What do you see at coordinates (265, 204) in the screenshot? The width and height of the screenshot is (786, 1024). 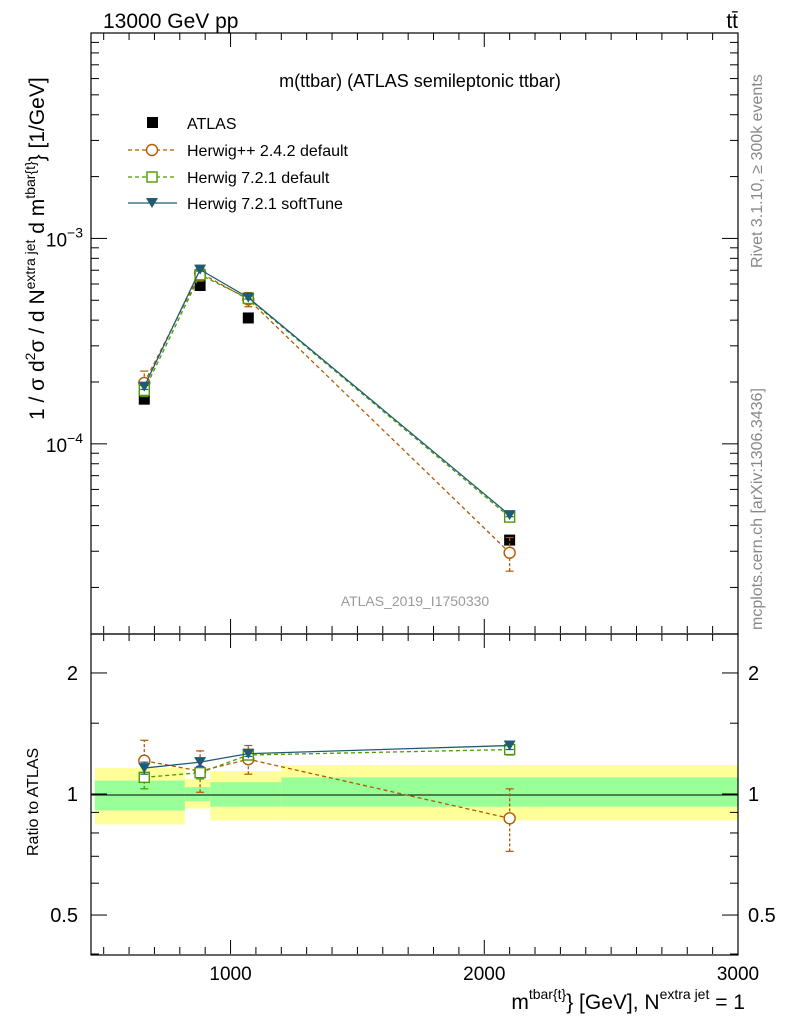 I see `legend-label-herwig7-softtune: Herwig 7.2.1 softTune` at bounding box center [265, 204].